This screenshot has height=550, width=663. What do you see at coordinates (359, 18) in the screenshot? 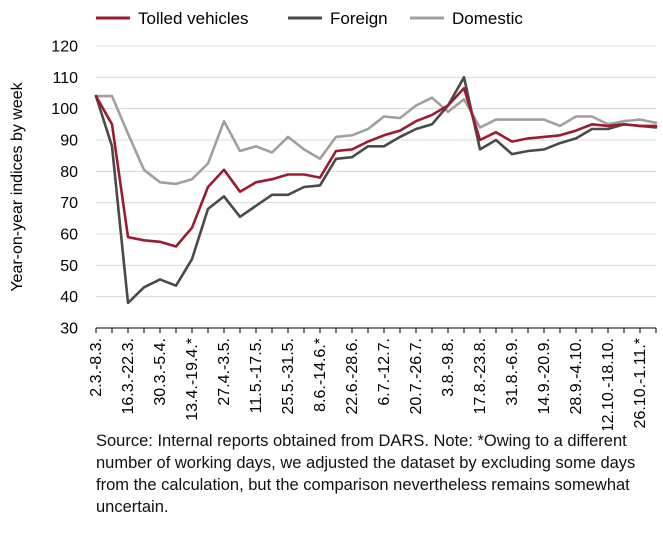
I see `legend-label: Foreign` at bounding box center [359, 18].